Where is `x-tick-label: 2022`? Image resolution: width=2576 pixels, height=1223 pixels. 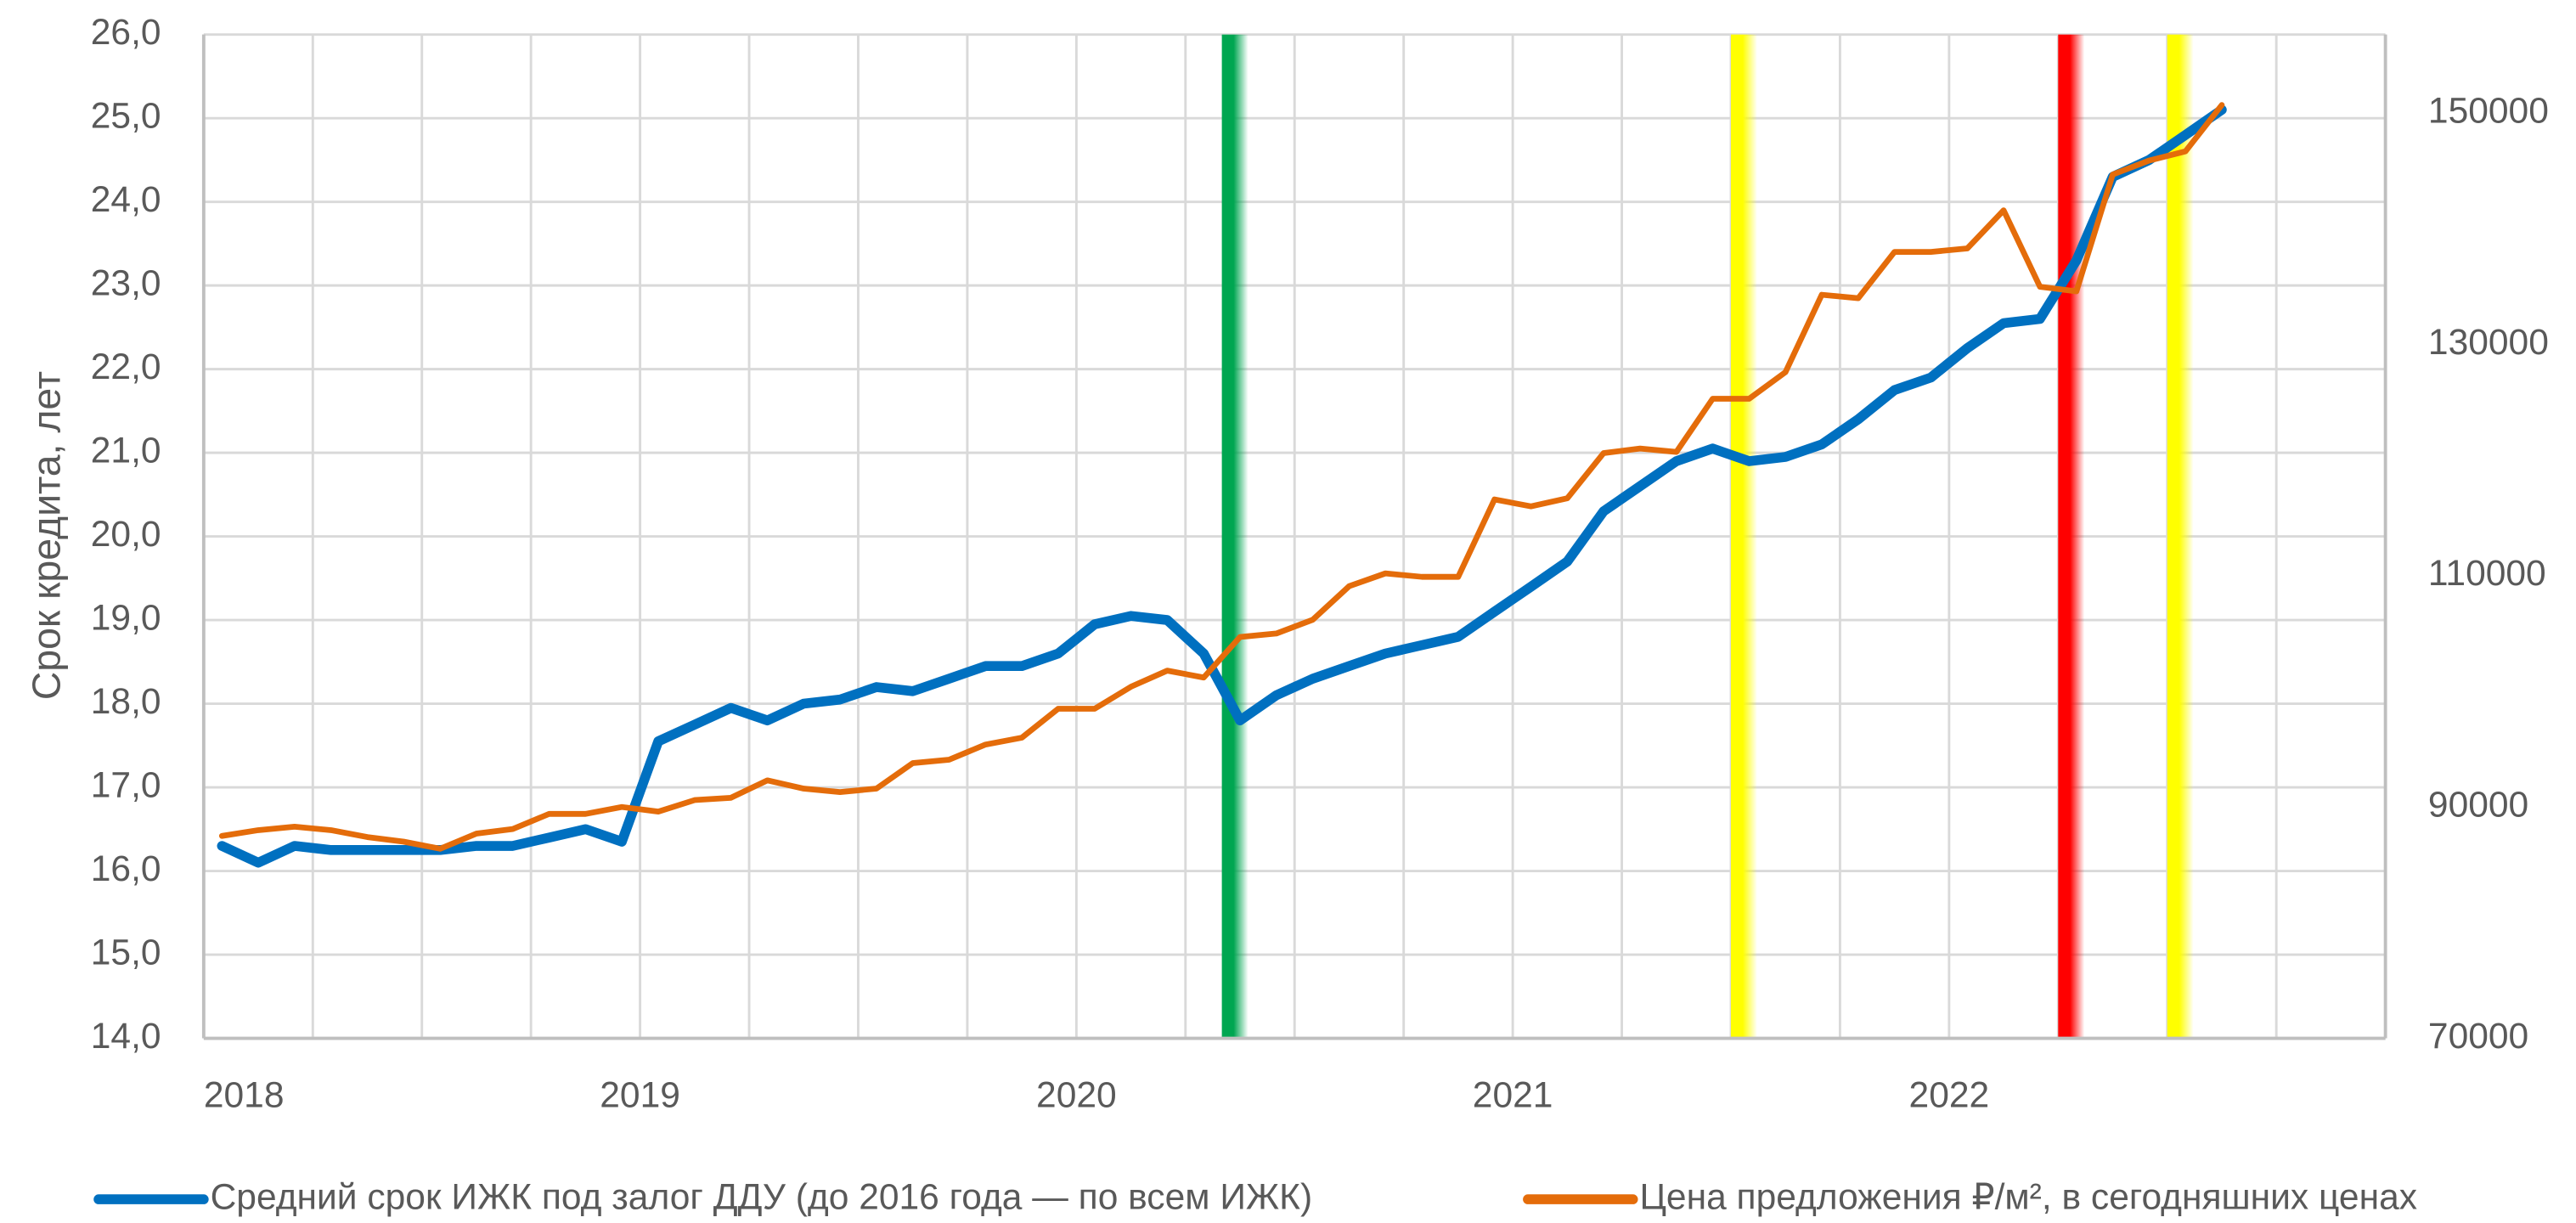 x-tick-label: 2022 is located at coordinates (1949, 1094).